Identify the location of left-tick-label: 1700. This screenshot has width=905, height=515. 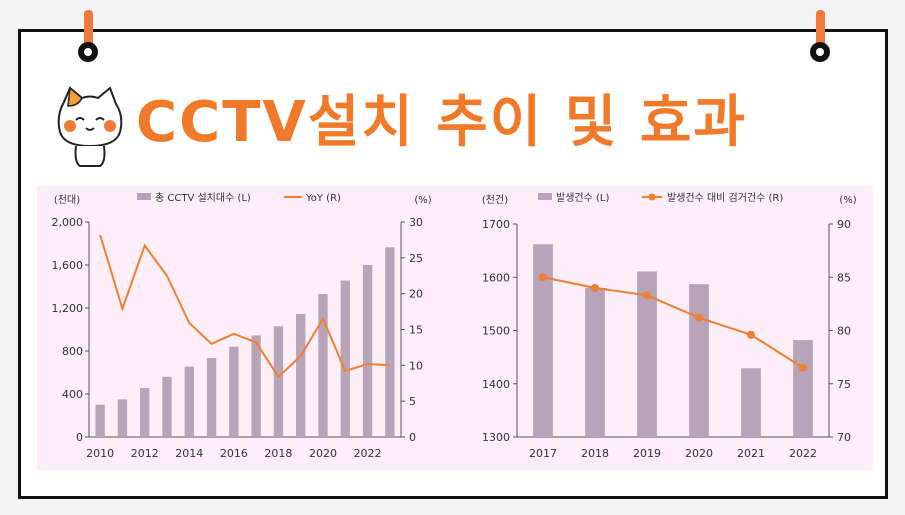
(496, 224).